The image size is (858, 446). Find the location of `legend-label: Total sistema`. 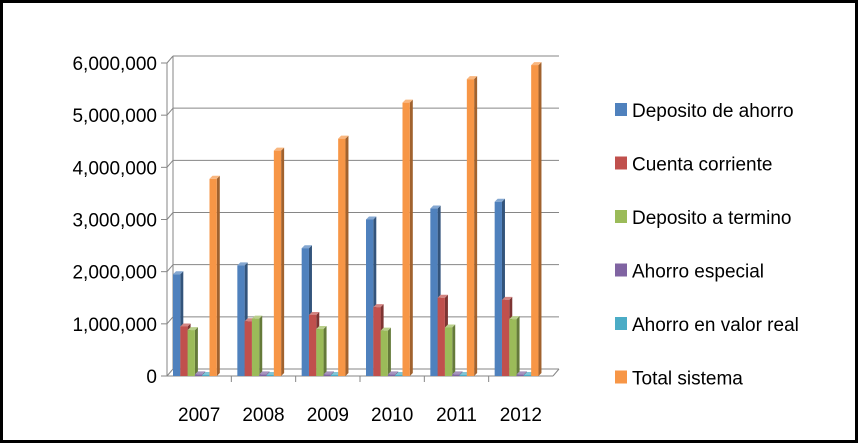

legend-label: Total sistema is located at coordinates (687, 379).